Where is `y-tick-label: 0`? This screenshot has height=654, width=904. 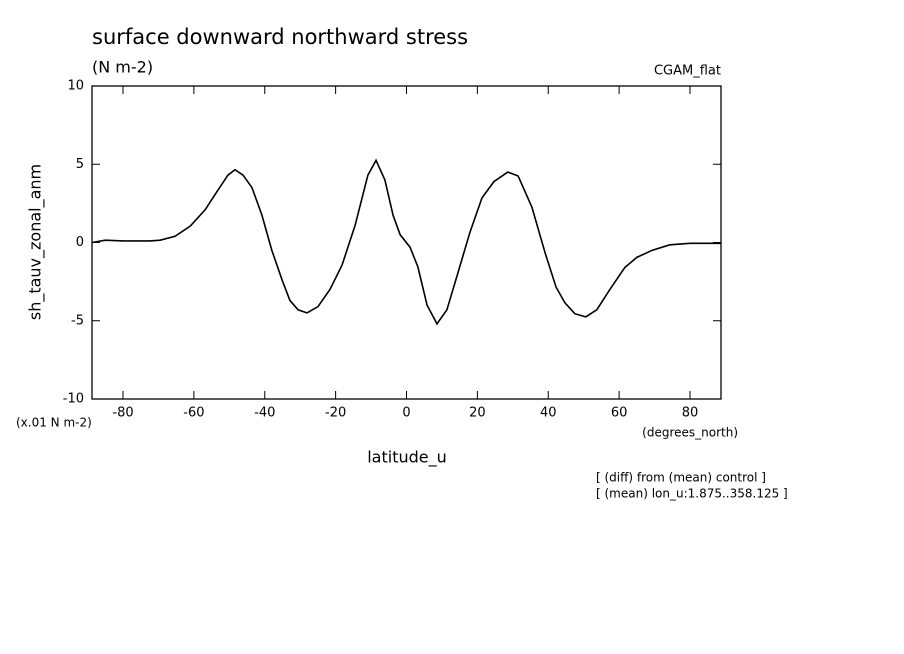 y-tick-label: 0 is located at coordinates (80, 242).